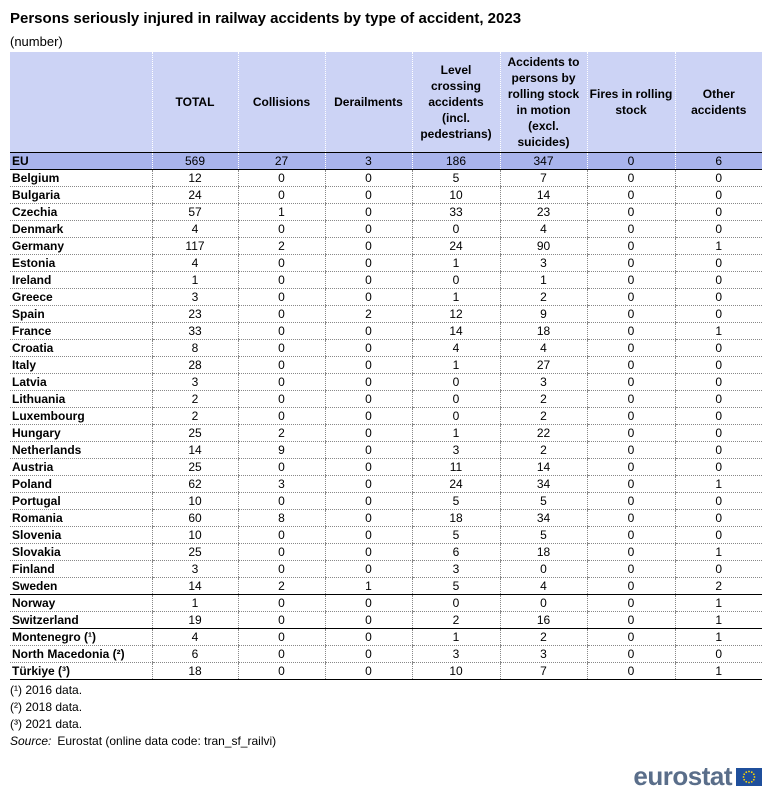 This screenshot has height=802, width=776. I want to click on cell: 186, so click(455, 161).